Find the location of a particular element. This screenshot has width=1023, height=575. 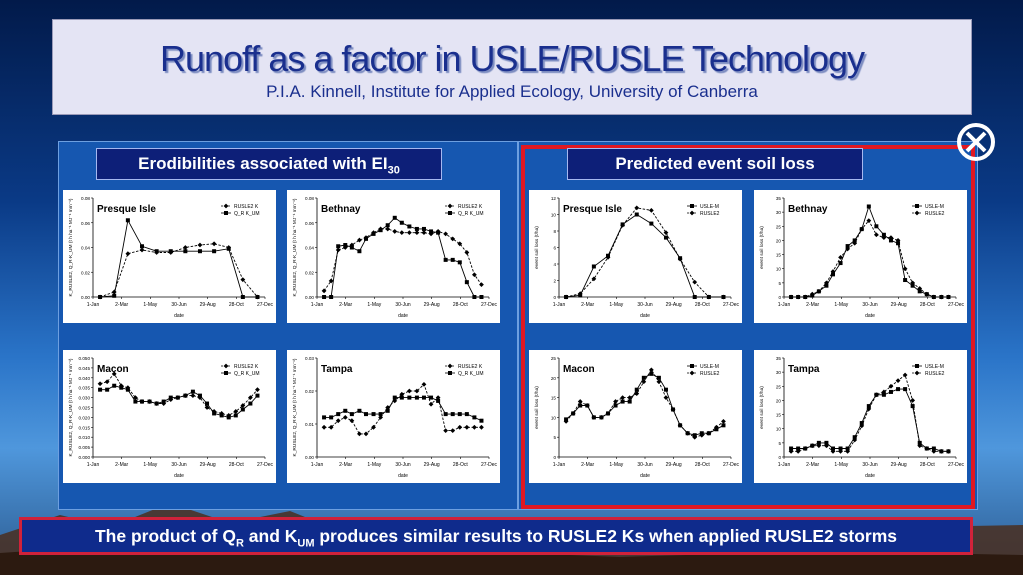

y-tick-label: 0.035 is located at coordinates (85, 388).